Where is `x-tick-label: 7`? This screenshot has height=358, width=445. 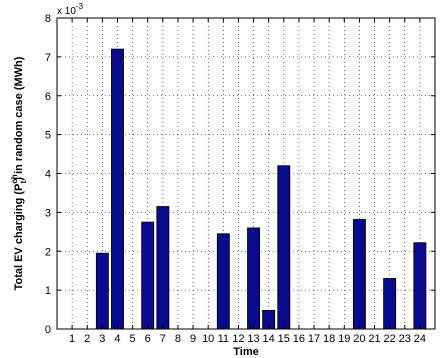 x-tick-label: 7 is located at coordinates (163, 339).